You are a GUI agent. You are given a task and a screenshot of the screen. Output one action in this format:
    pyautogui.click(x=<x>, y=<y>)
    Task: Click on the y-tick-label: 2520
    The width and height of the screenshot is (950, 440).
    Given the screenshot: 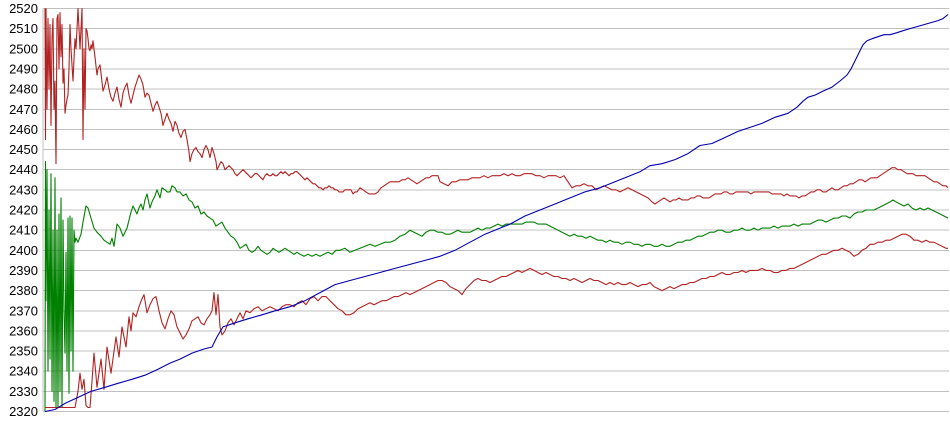 What is the action you would take?
    pyautogui.click(x=23, y=8)
    